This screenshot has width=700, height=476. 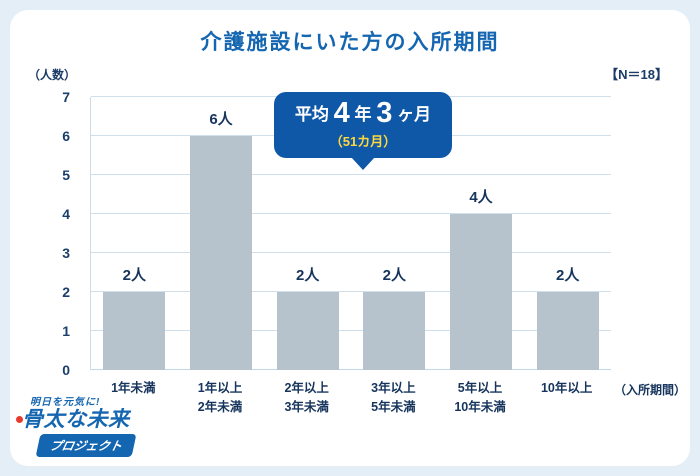 I want to click on y-tick-label: 2, so click(x=66, y=292).